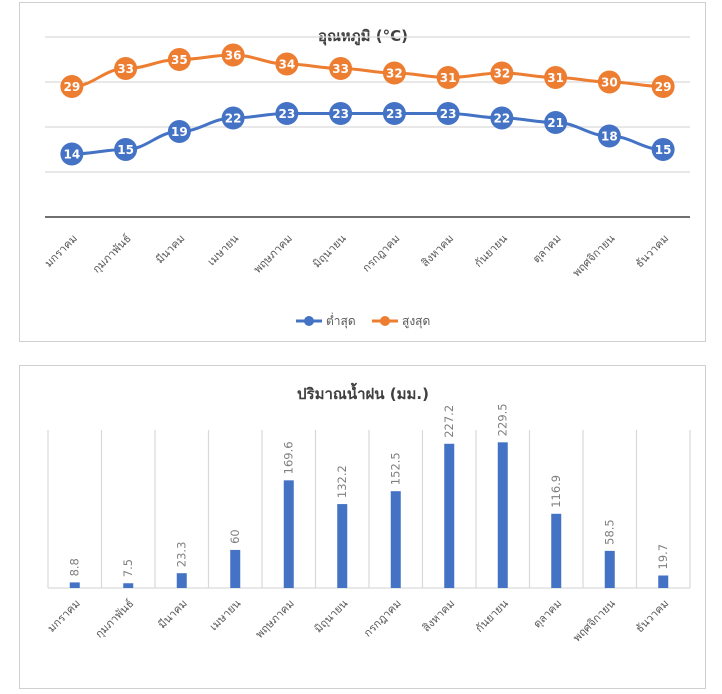  Describe the element at coordinates (396, 468) in the screenshot. I see `rainfall-data-label: 152.5` at that location.